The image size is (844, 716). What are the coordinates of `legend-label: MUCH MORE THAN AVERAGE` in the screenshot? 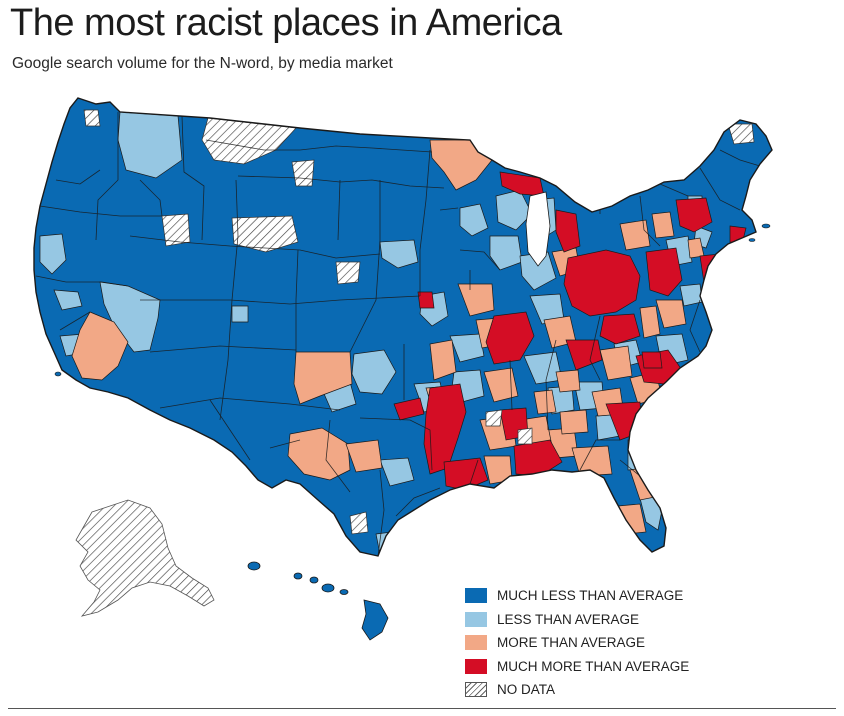 It's located at (593, 666).